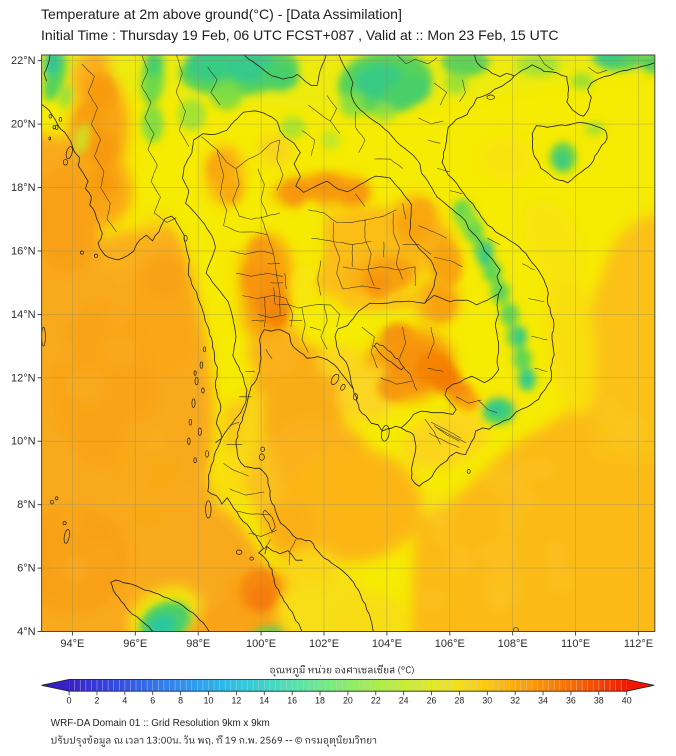 The width and height of the screenshot is (676, 756). Describe the element at coordinates (23, 252) in the screenshot. I see `svg-text: 16°N` at that location.